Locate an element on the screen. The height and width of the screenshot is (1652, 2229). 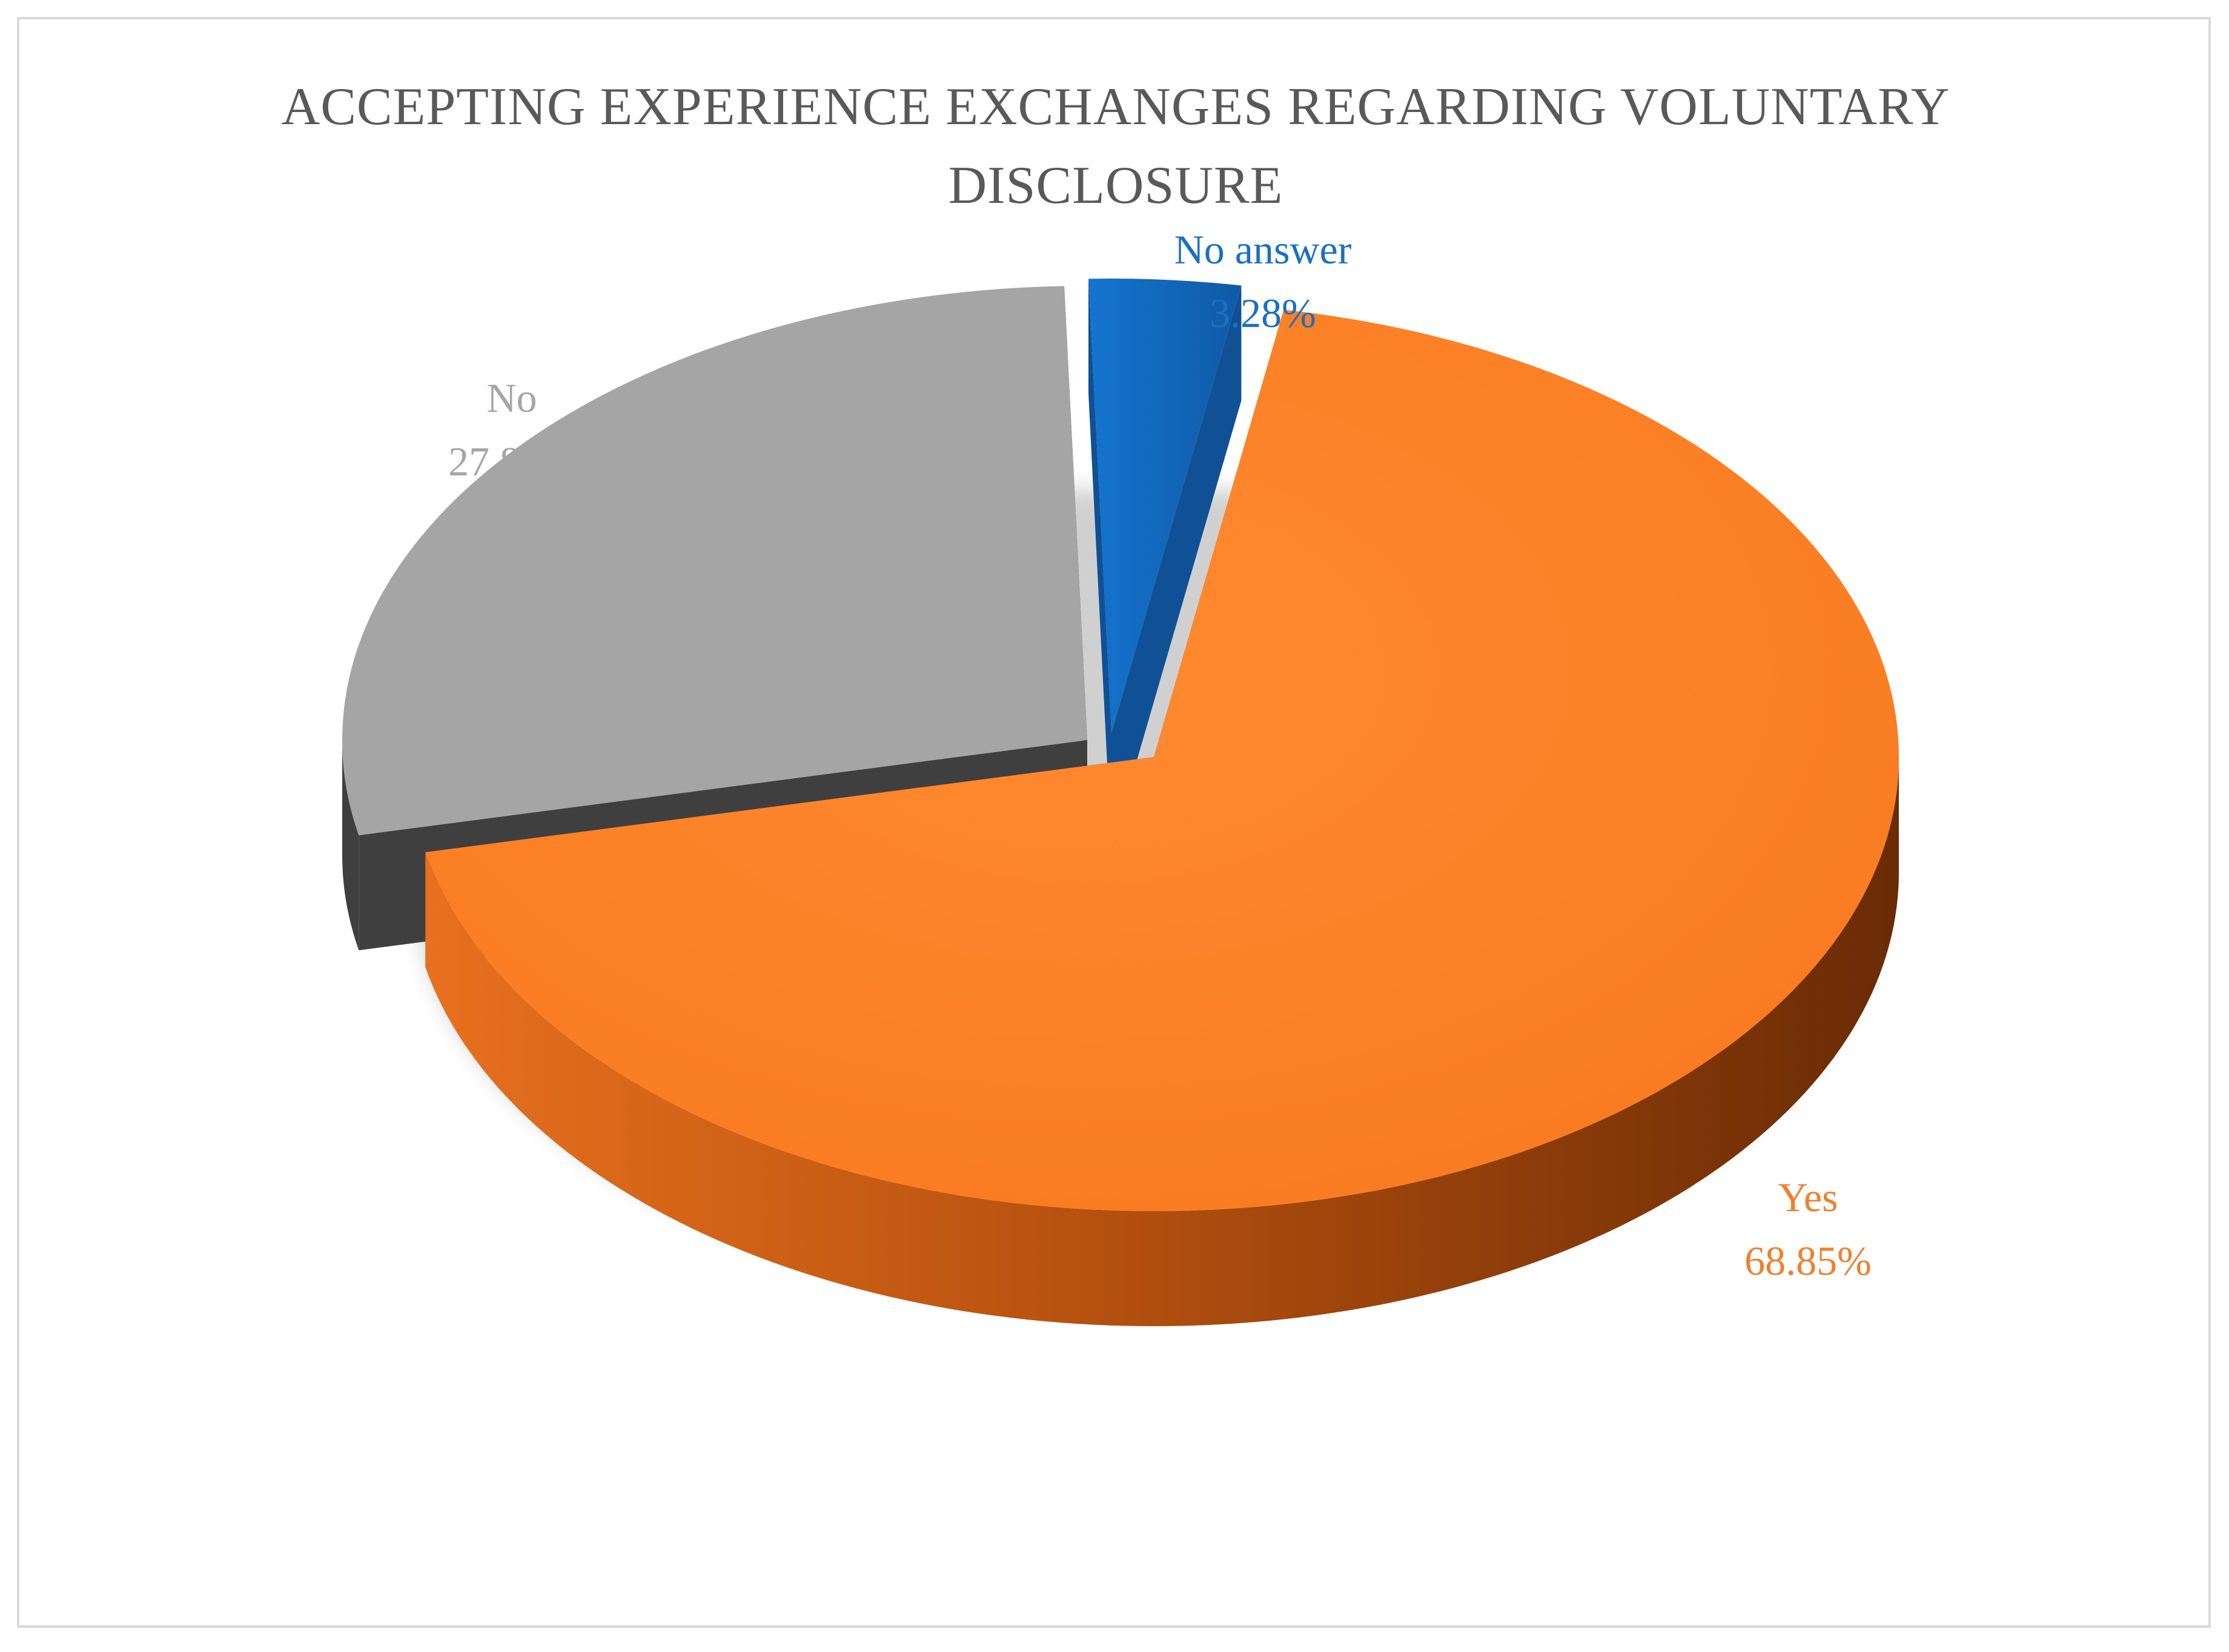
label-no-answer-category: No answer is located at coordinates (1263, 249).